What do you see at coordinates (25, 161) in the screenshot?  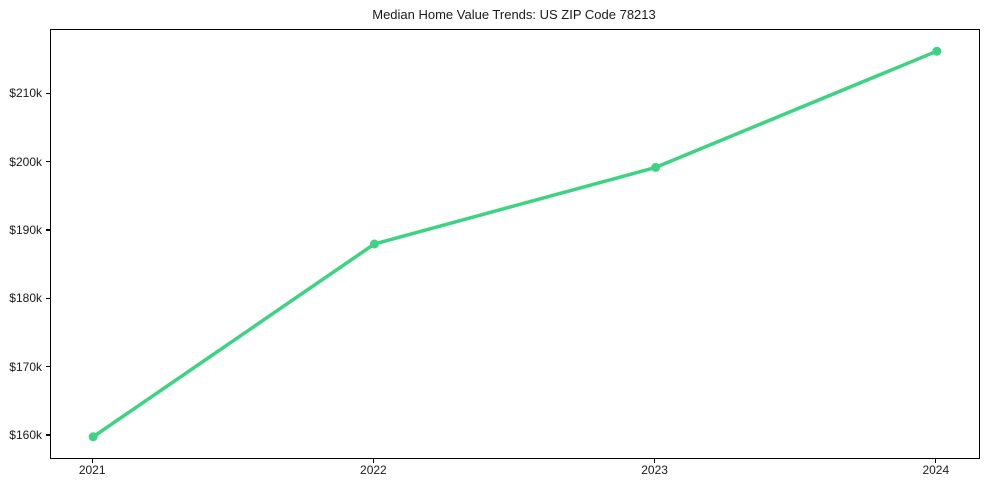 I see `y-tick-label: $200k` at bounding box center [25, 161].